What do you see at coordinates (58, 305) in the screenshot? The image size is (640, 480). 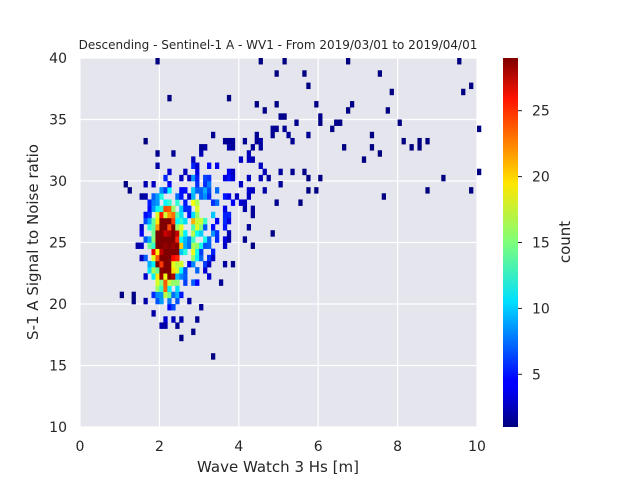 I see `y-tick-label: 20` at bounding box center [58, 305].